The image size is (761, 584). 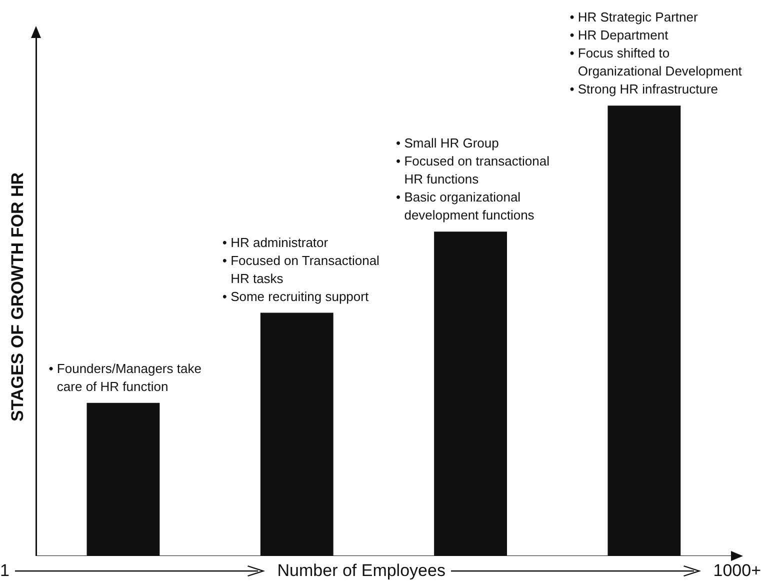 I want to click on x-axis-title: Number of Employees, so click(x=361, y=571).